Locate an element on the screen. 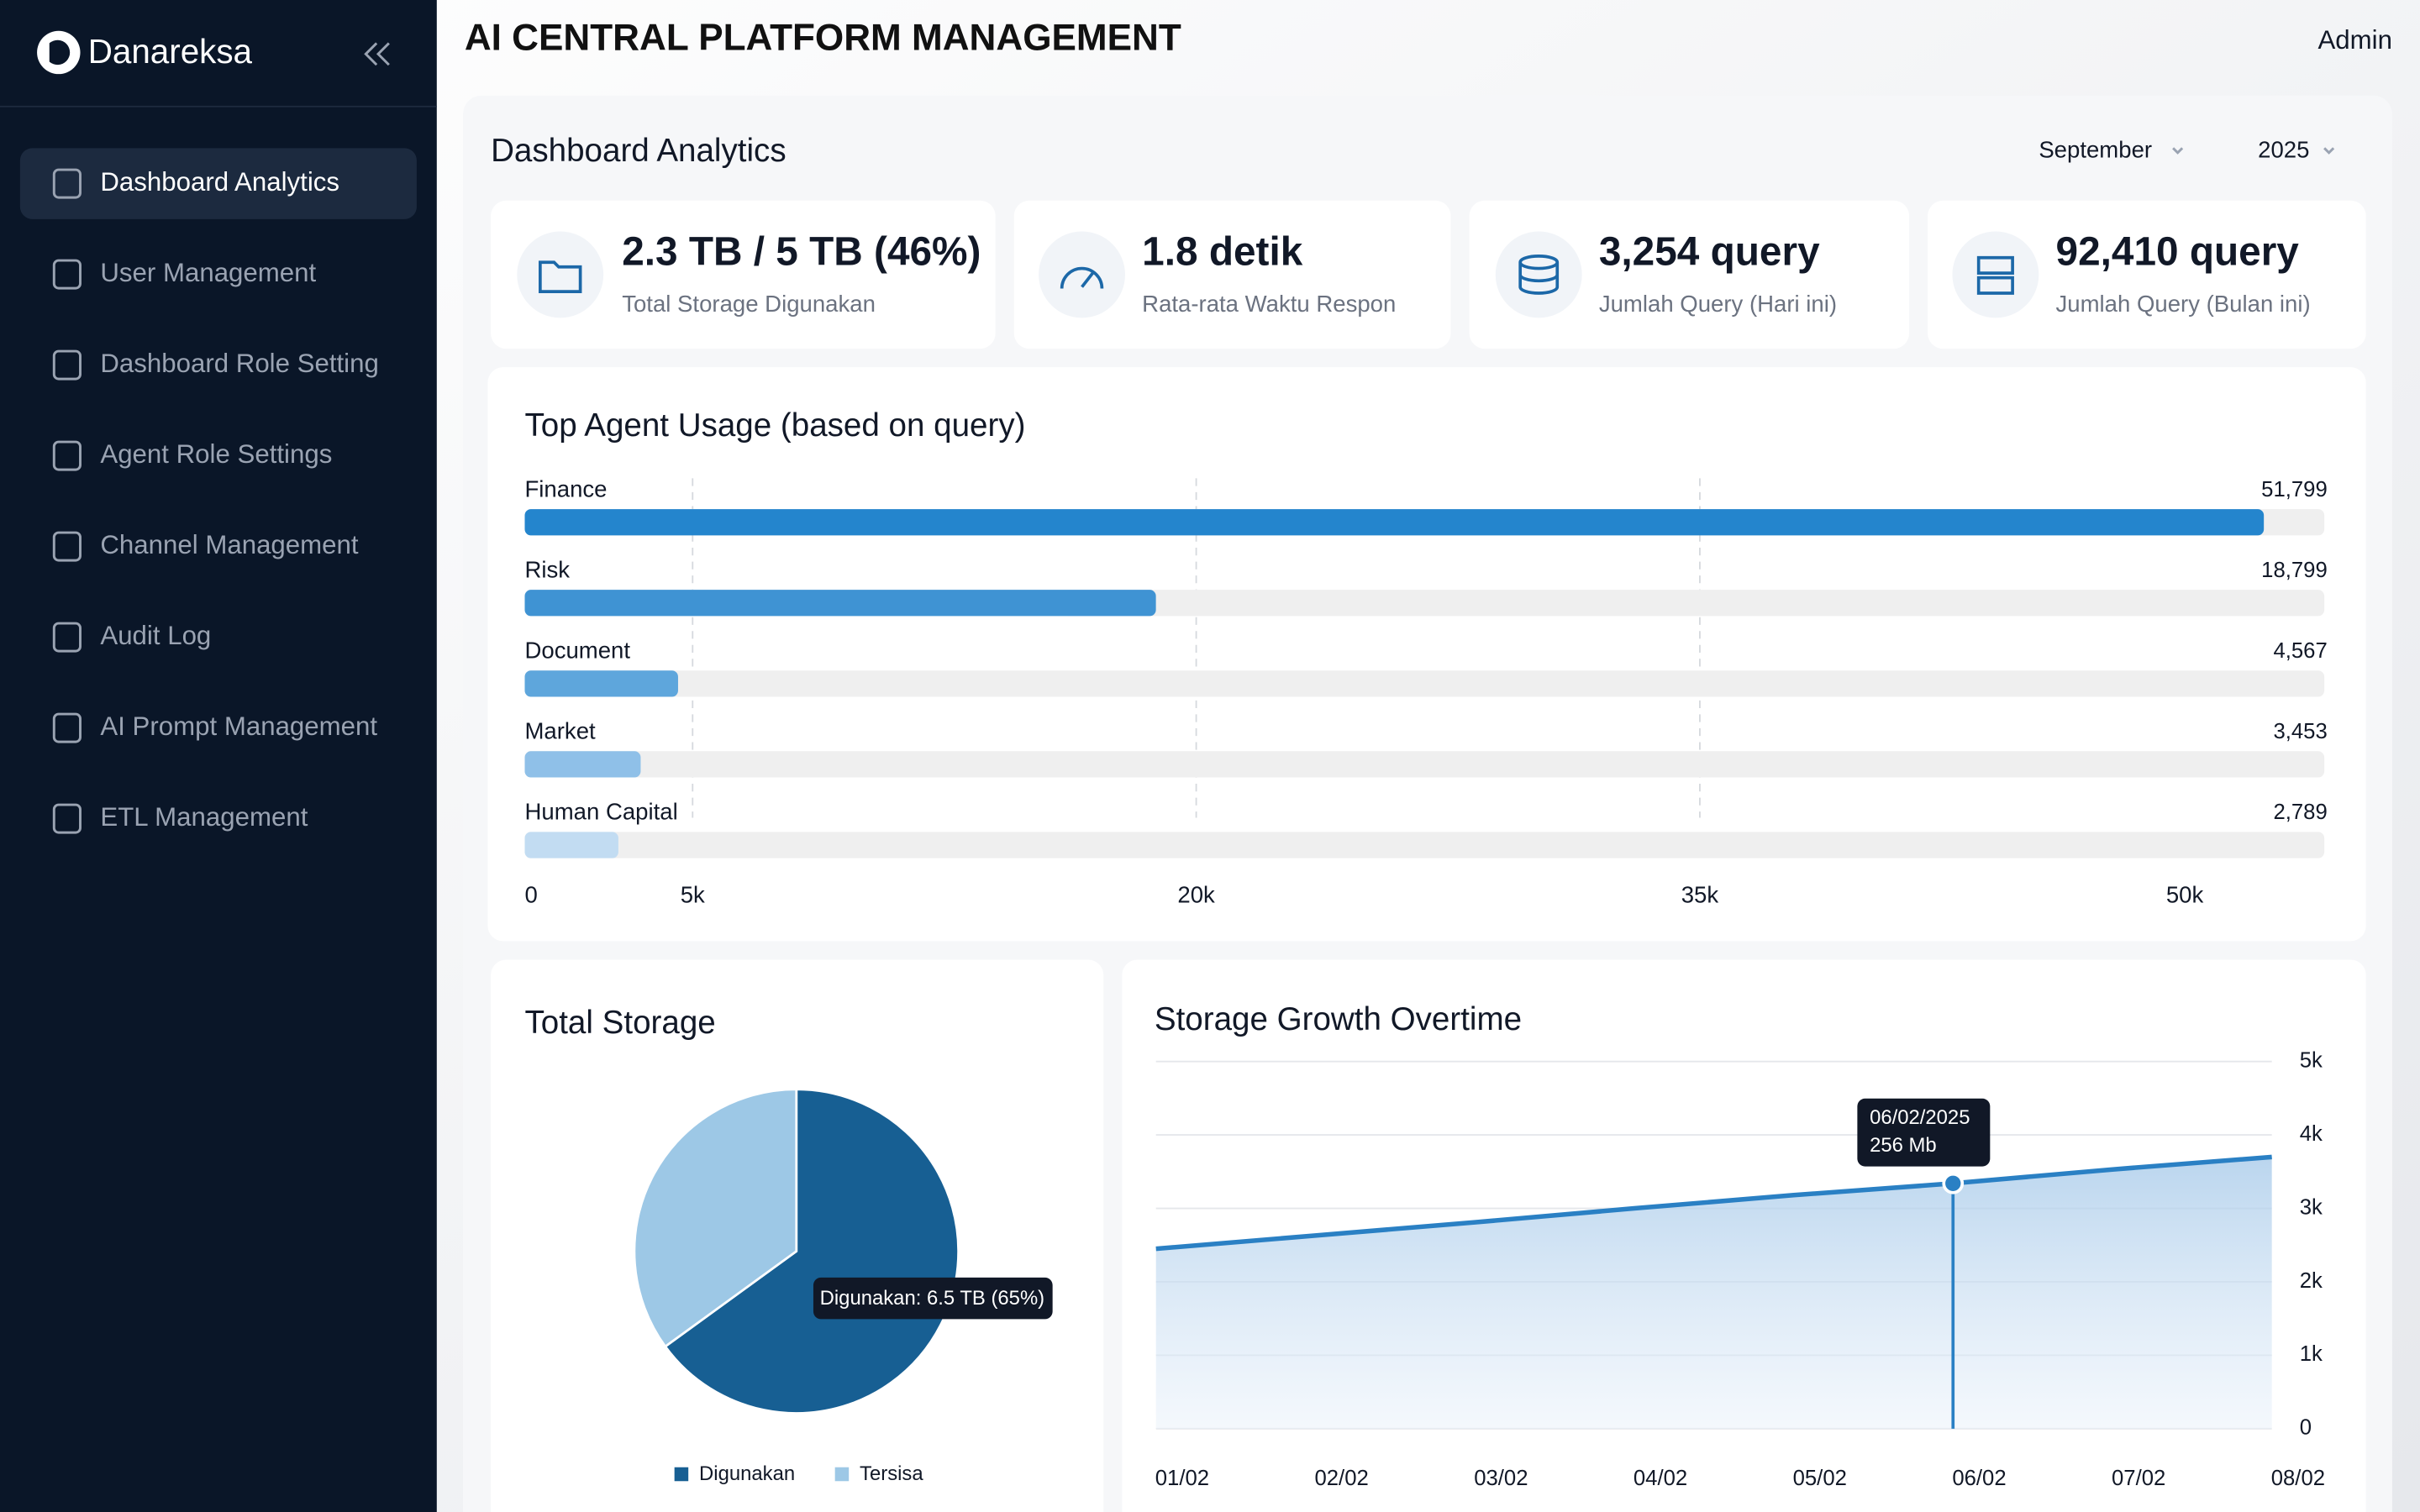 Image resolution: width=2420 pixels, height=1512 pixels. line is located at coordinates (1713, 1203).